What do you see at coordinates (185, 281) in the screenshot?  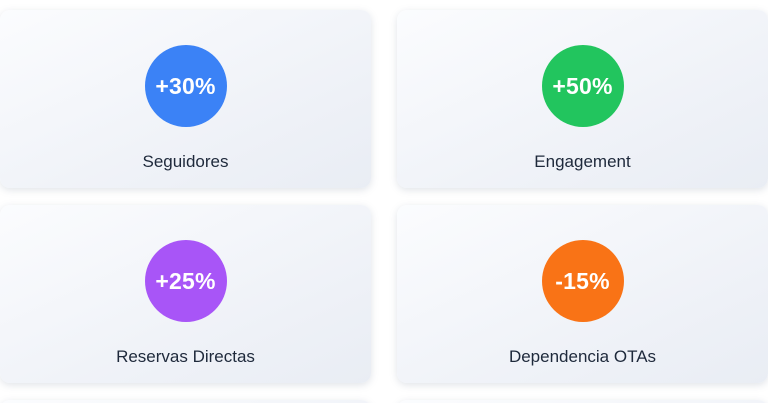 I see `stat-value-badge: +25%` at bounding box center [185, 281].